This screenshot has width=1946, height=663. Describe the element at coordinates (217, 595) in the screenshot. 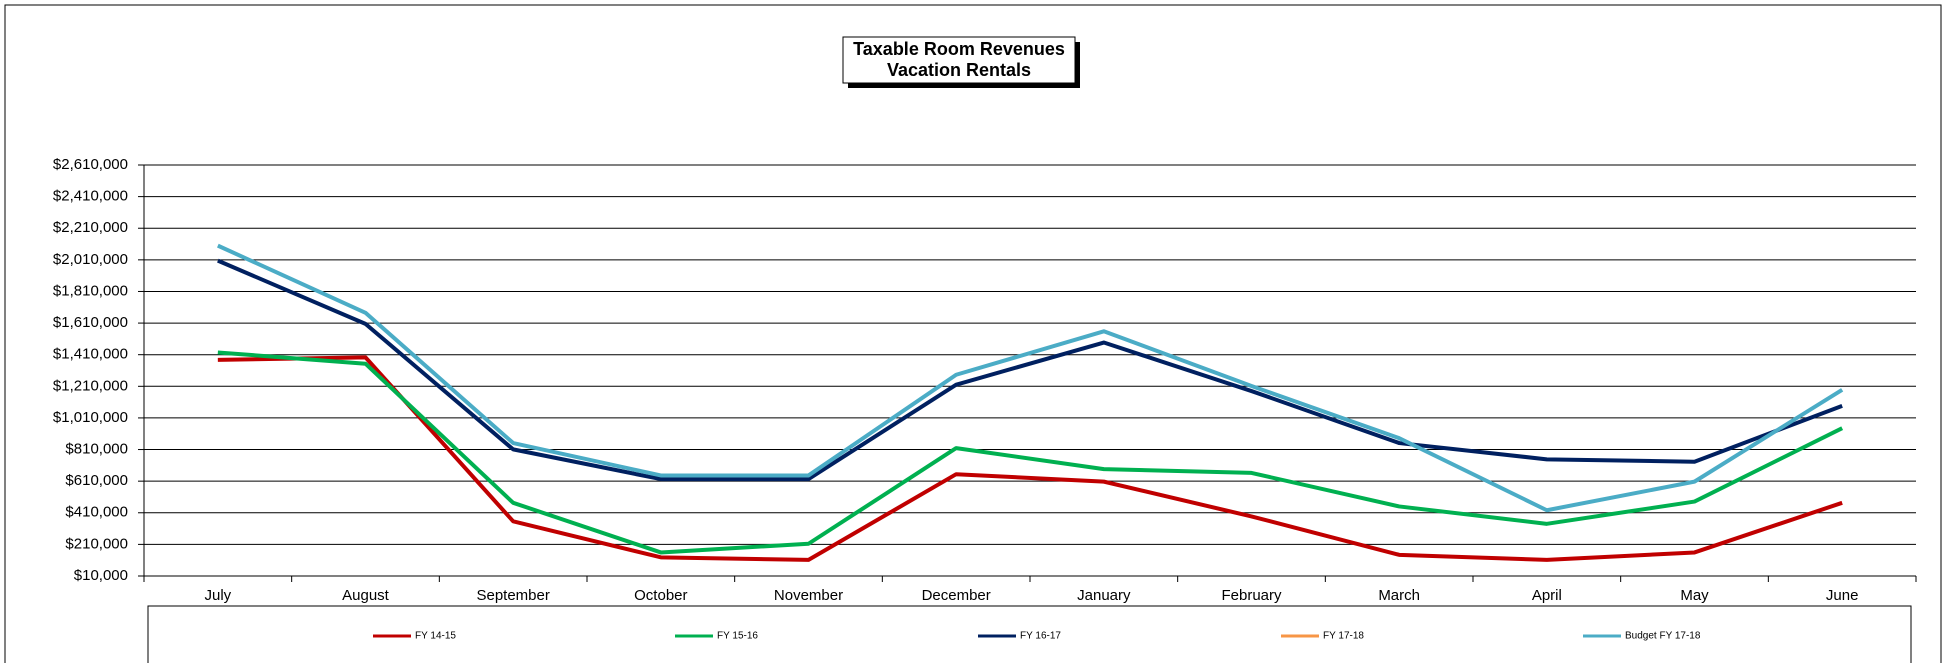

I see `x-tick-label: July` at that location.